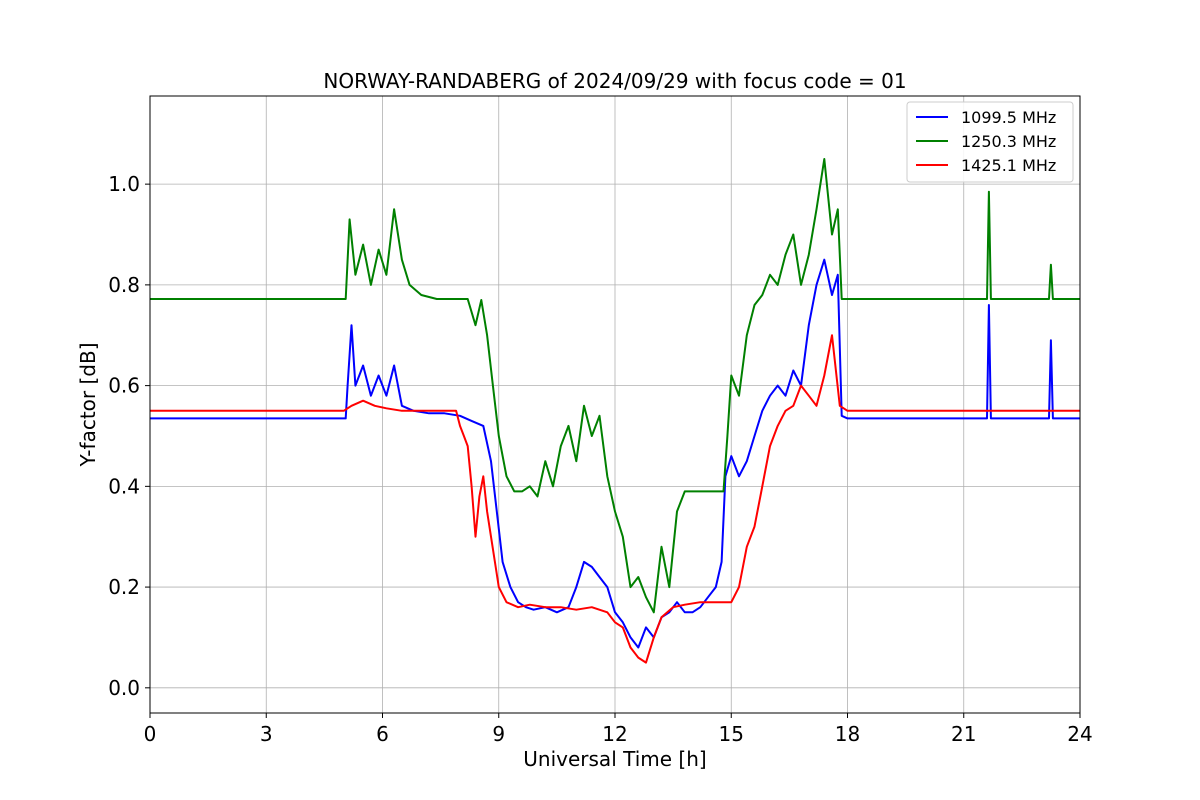  I want to click on x-axis-ticks: 0 3 6 9 12 15 18 21 24, so click(618, 729).